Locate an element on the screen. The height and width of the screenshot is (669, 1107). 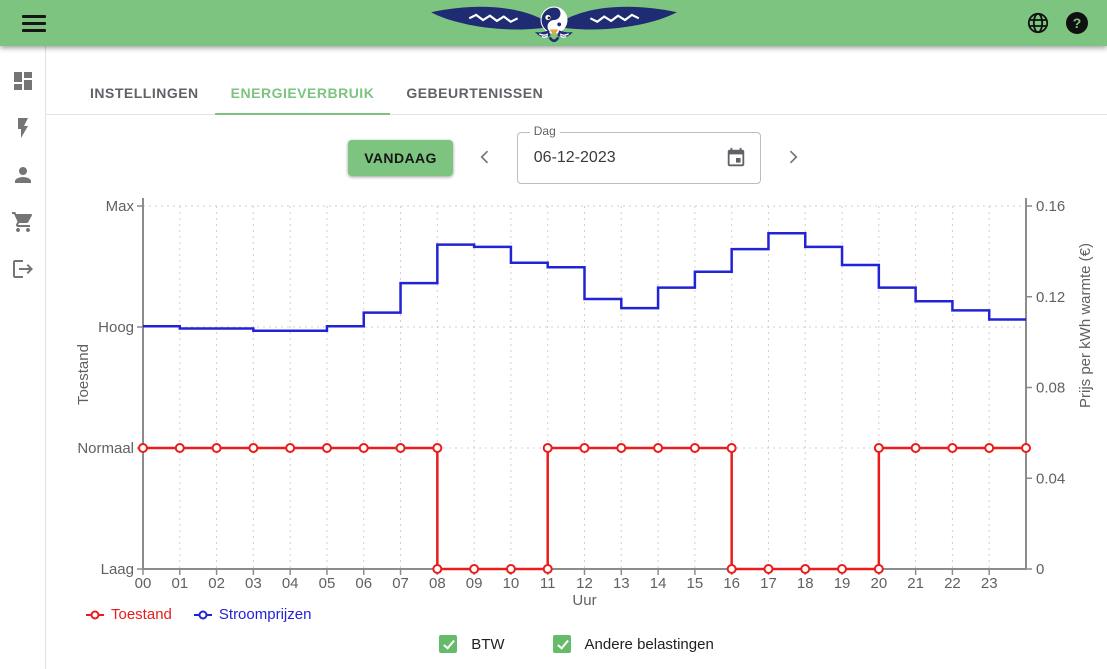
sidebar-item-logout is located at coordinates (23, 269).